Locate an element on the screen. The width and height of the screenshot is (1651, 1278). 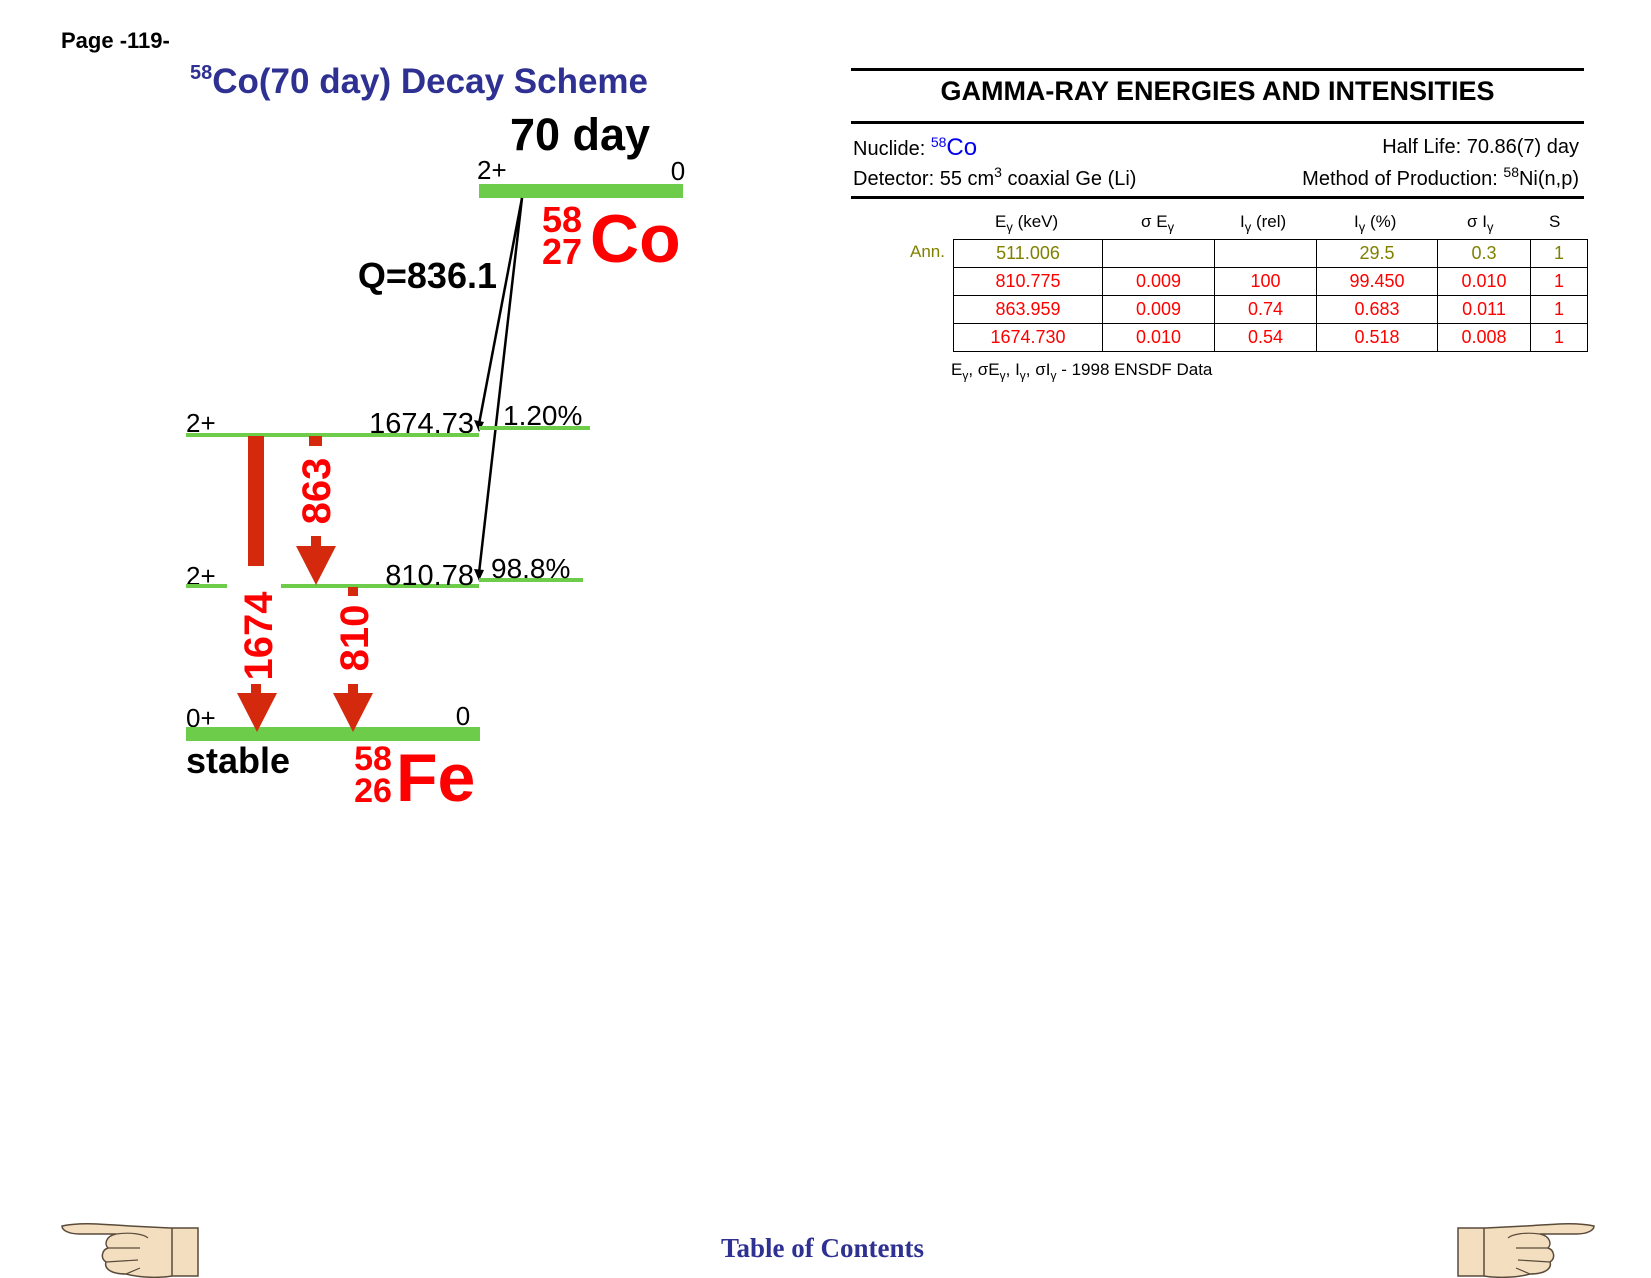
footnote-source: 1998 ENSDF Data is located at coordinates (1142, 369).